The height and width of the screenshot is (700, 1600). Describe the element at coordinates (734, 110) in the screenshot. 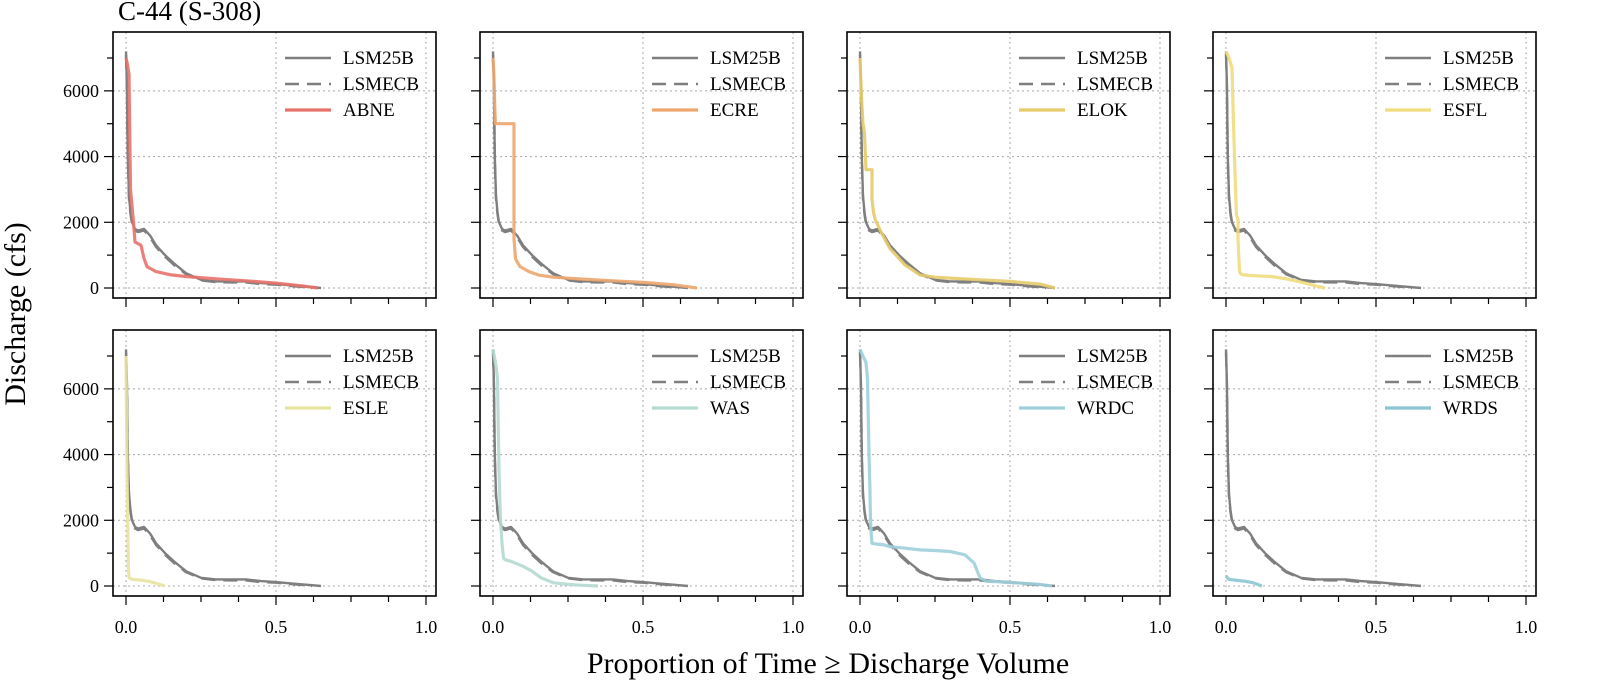

I see `legend-label-ecre: ECRE` at that location.